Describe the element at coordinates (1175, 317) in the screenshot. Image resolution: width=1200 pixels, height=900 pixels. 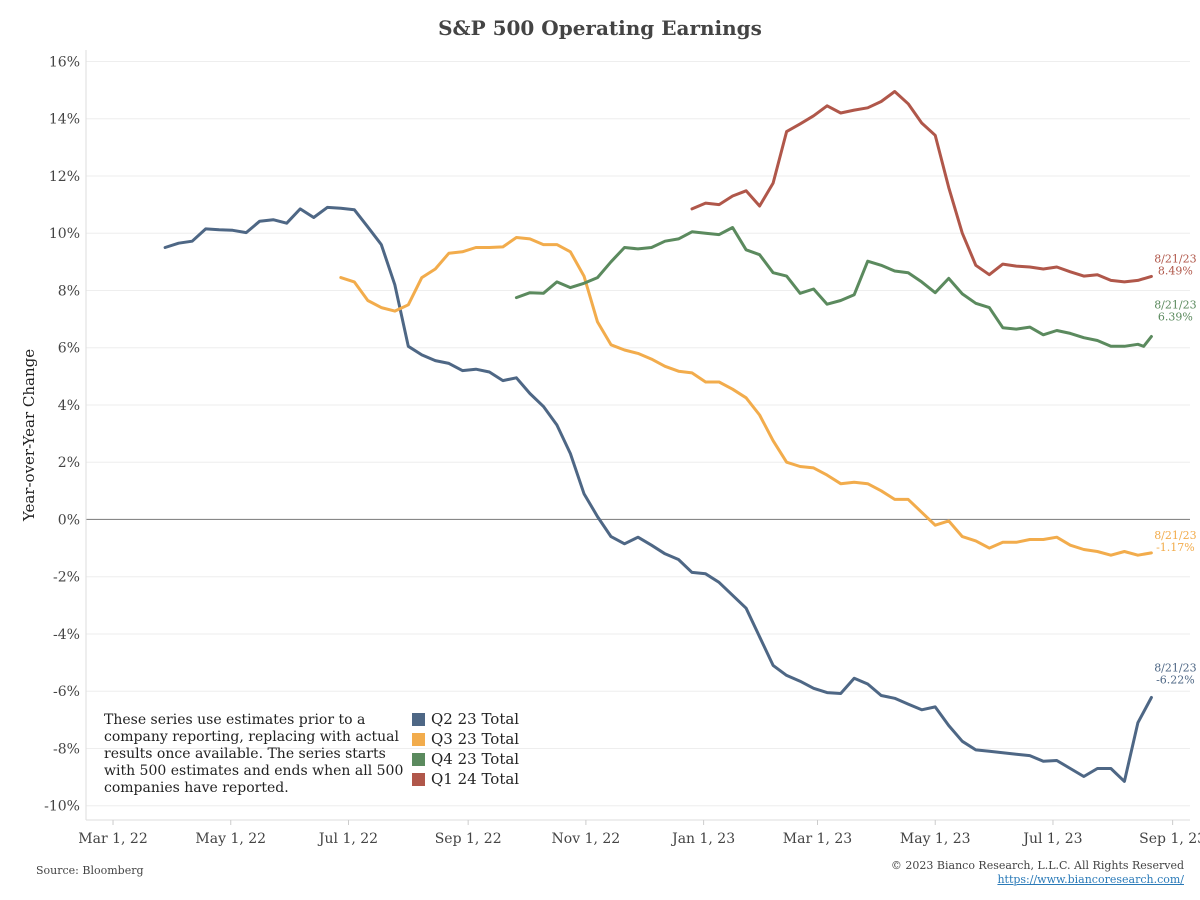
I see `end-label-value: 6.39%` at that location.